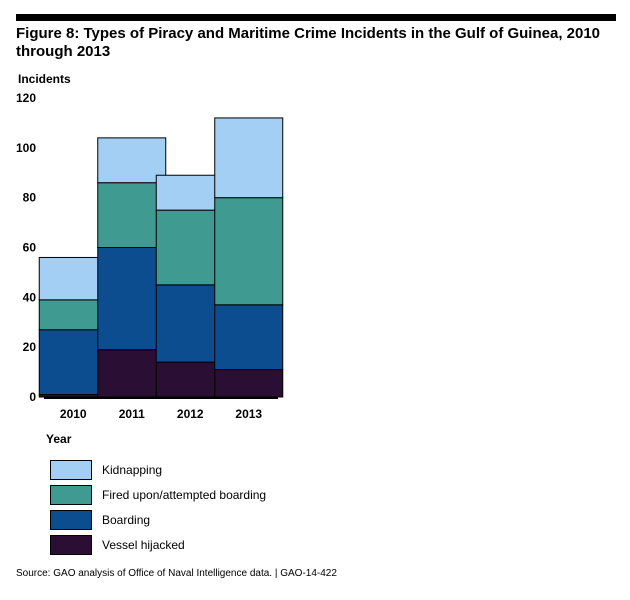 This screenshot has width=630, height=600. What do you see at coordinates (161, 414) in the screenshot?
I see `x-tick-labels: 2010 2011 2012 2013` at bounding box center [161, 414].